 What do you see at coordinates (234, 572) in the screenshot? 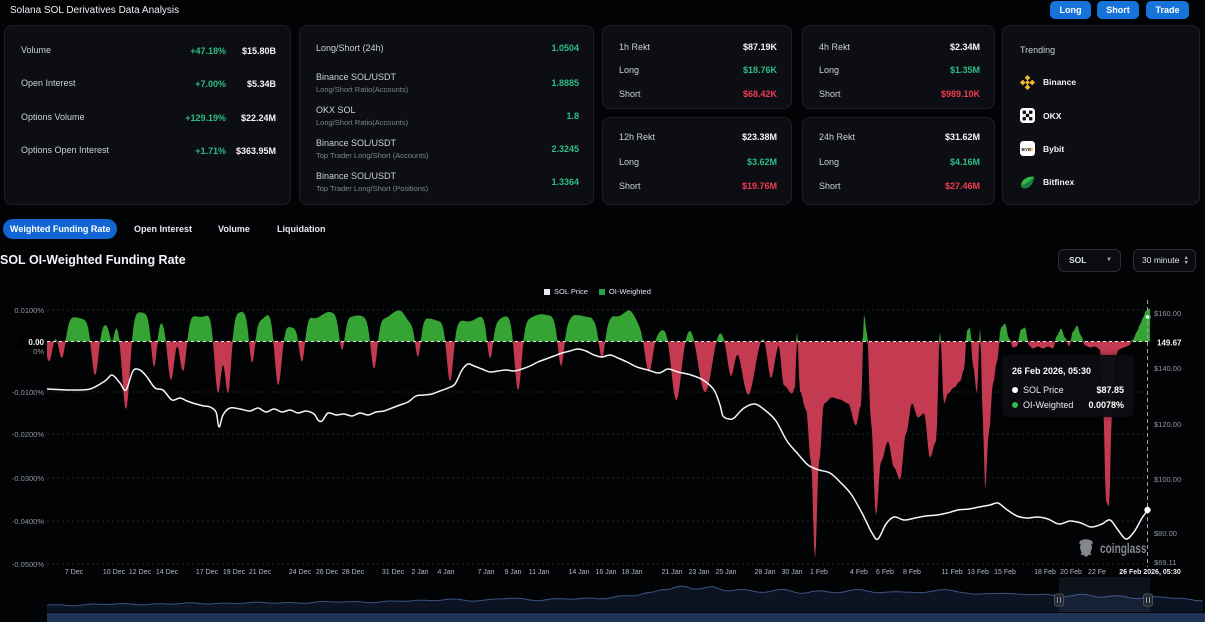
I see `svg-text: 19 Dec` at bounding box center [234, 572].